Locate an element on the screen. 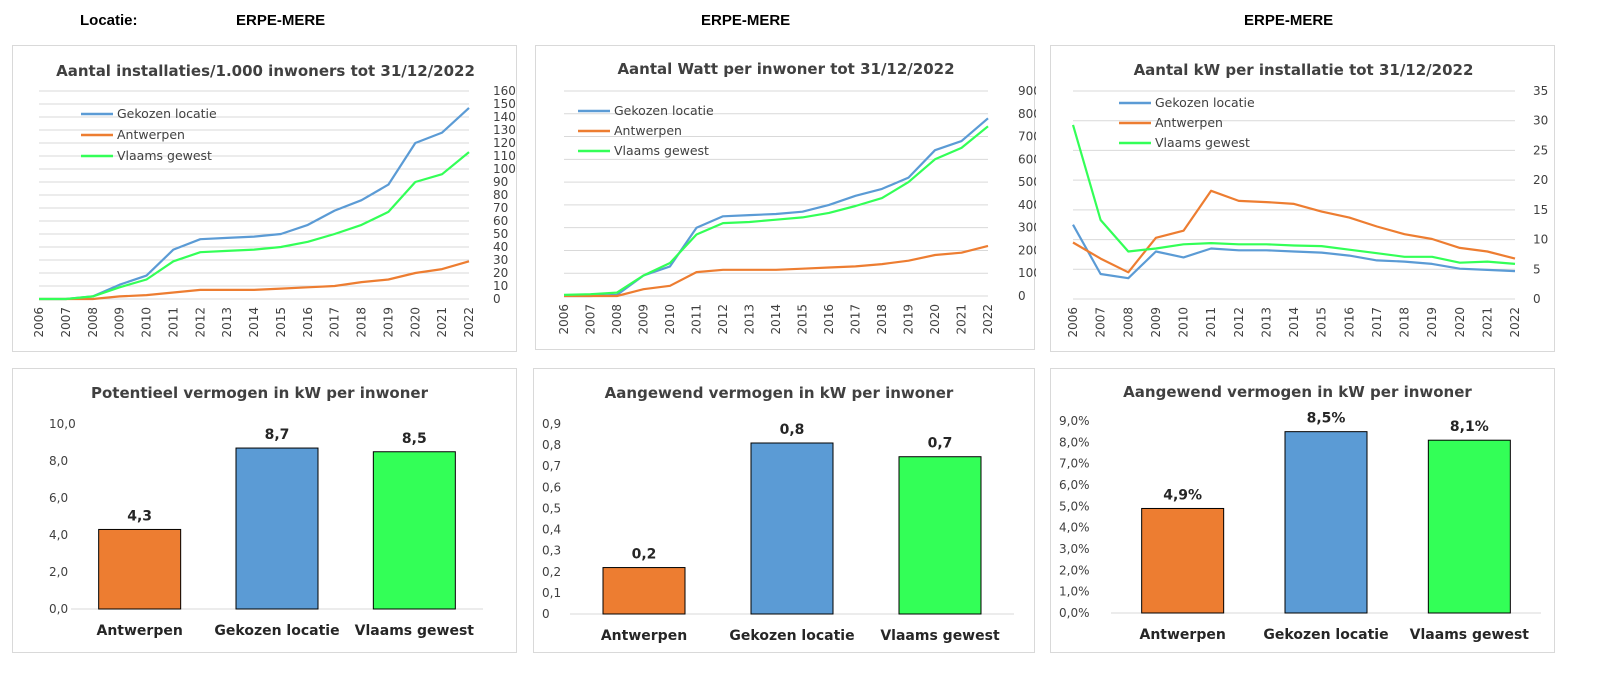 The height and width of the screenshot is (688, 1616). legend-label: Vlaams gewest is located at coordinates (1202, 142).